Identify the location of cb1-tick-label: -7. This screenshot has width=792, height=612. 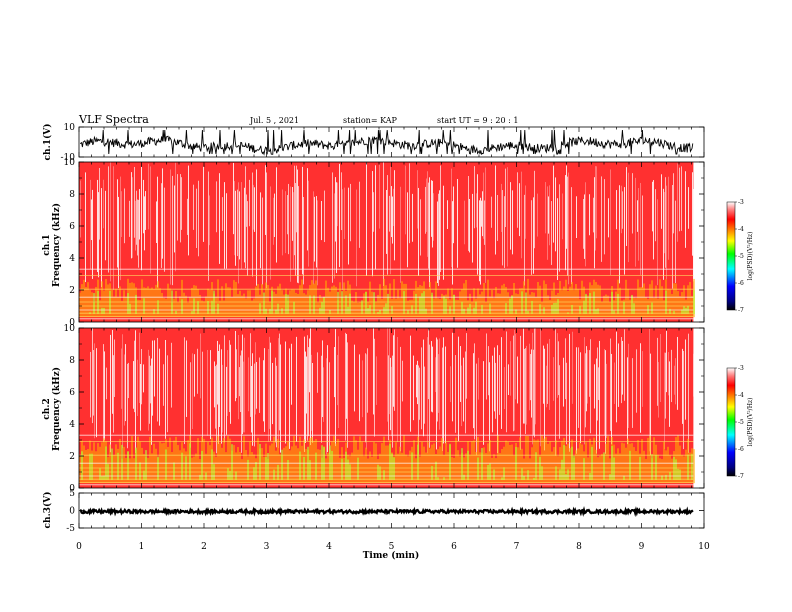
(741, 310).